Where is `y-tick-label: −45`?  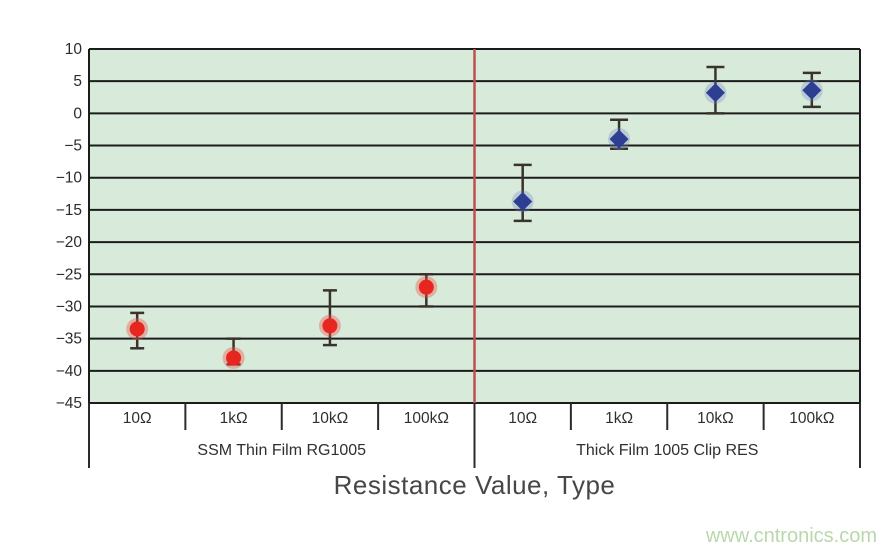
y-tick-label: −45 is located at coordinates (69, 403).